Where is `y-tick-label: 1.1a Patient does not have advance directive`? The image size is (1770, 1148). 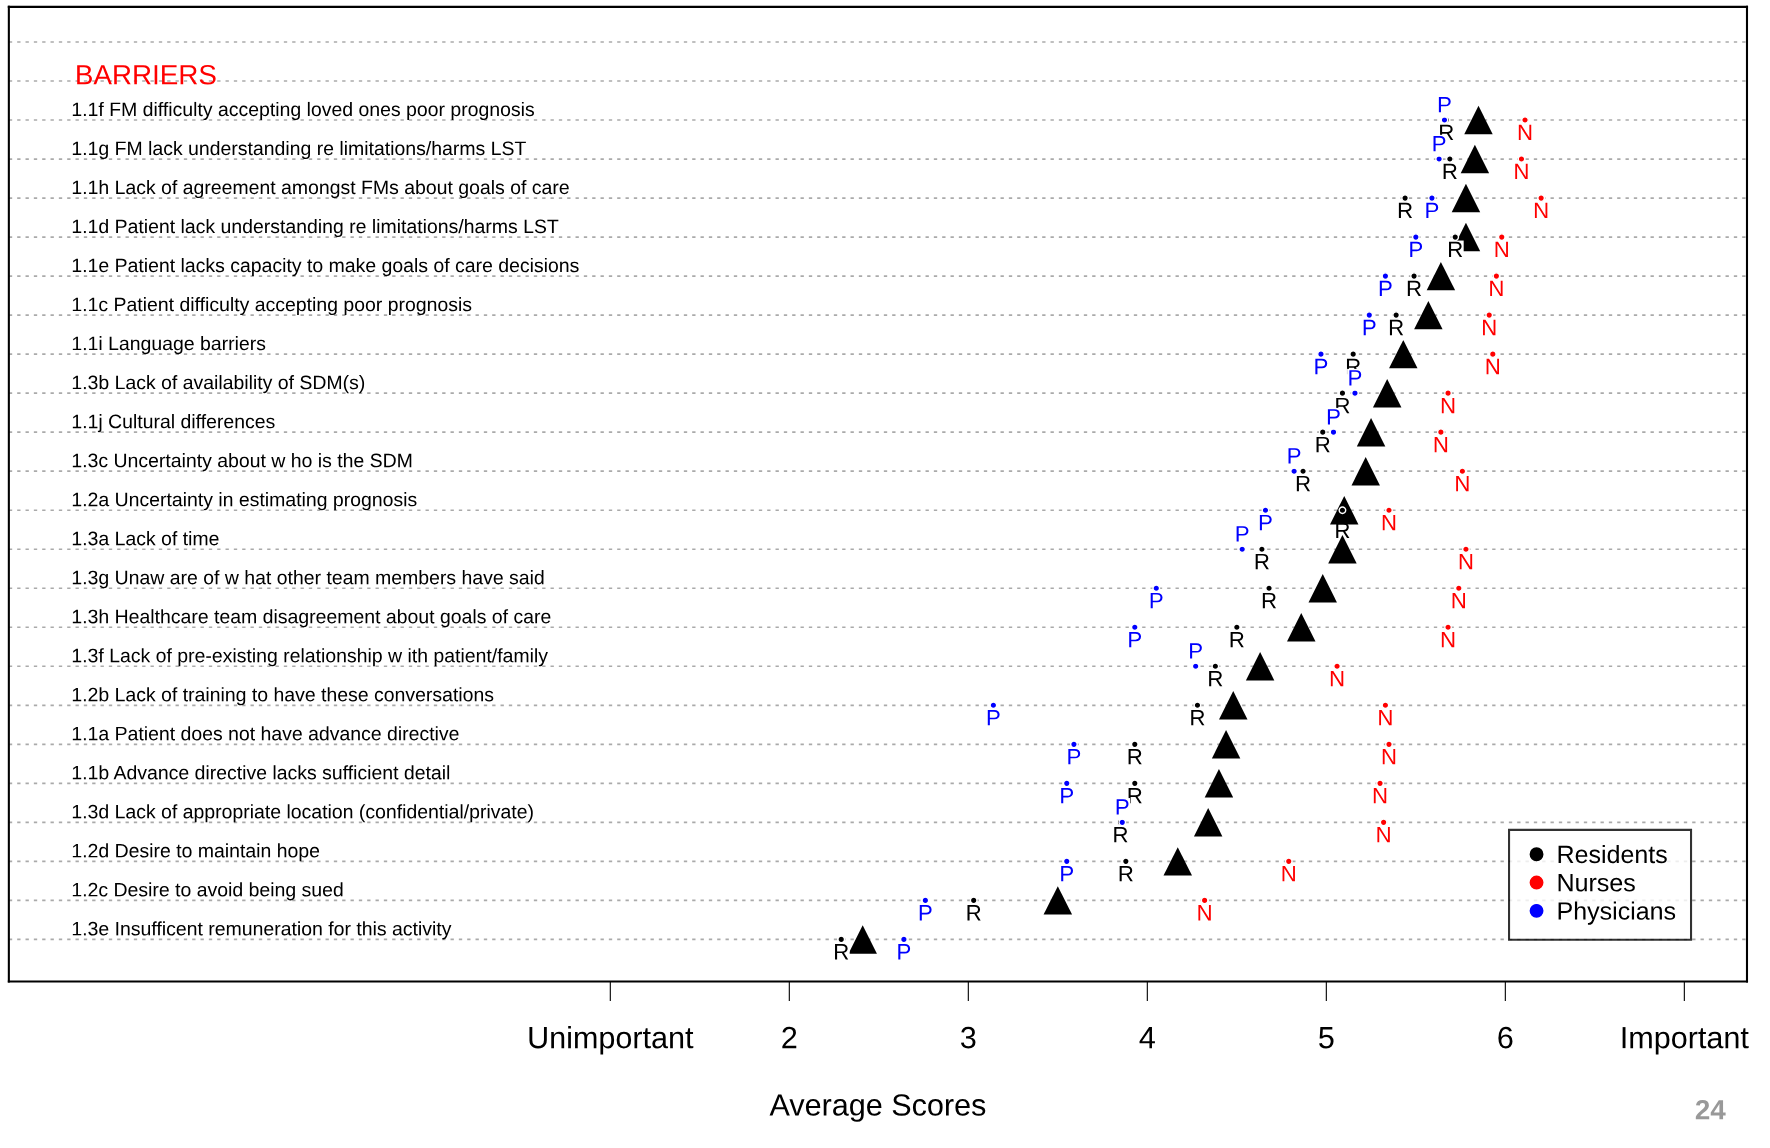
y-tick-label: 1.1a Patient does not have advance directive is located at coordinates (265, 733).